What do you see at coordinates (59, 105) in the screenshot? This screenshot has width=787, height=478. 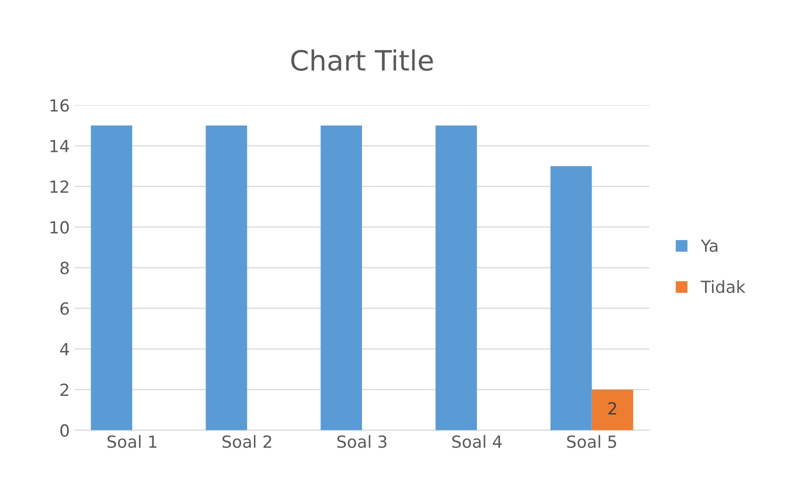 I see `y-tick-label: 16` at bounding box center [59, 105].